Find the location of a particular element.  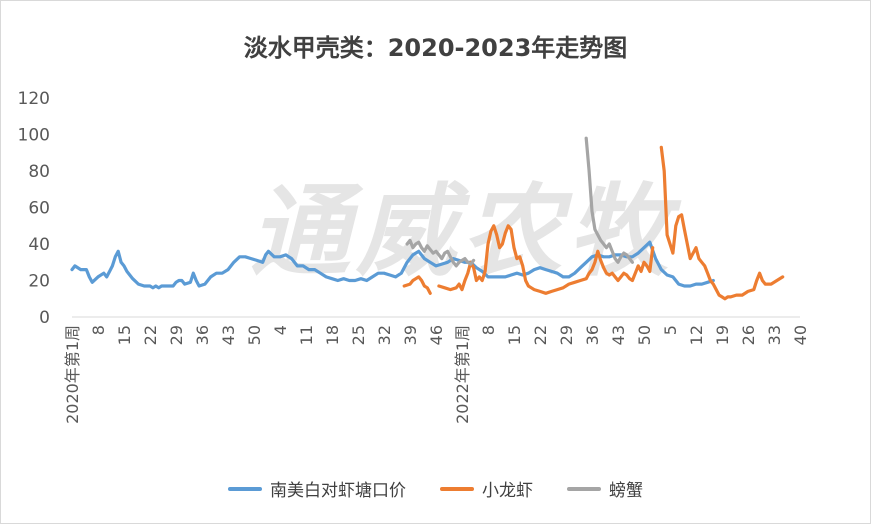

x-tick-label: 32 is located at coordinates (384, 335).